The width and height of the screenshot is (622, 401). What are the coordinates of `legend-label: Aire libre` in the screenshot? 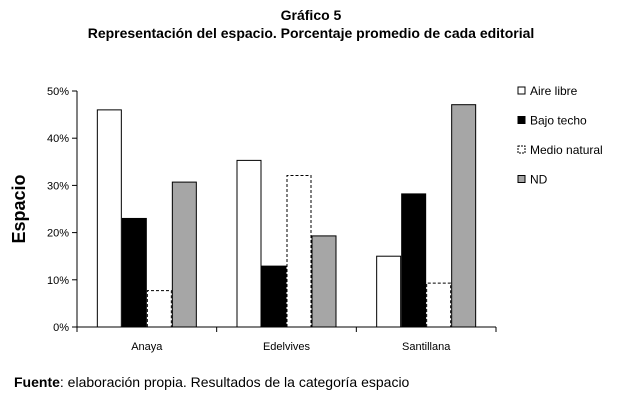 It's located at (554, 91).